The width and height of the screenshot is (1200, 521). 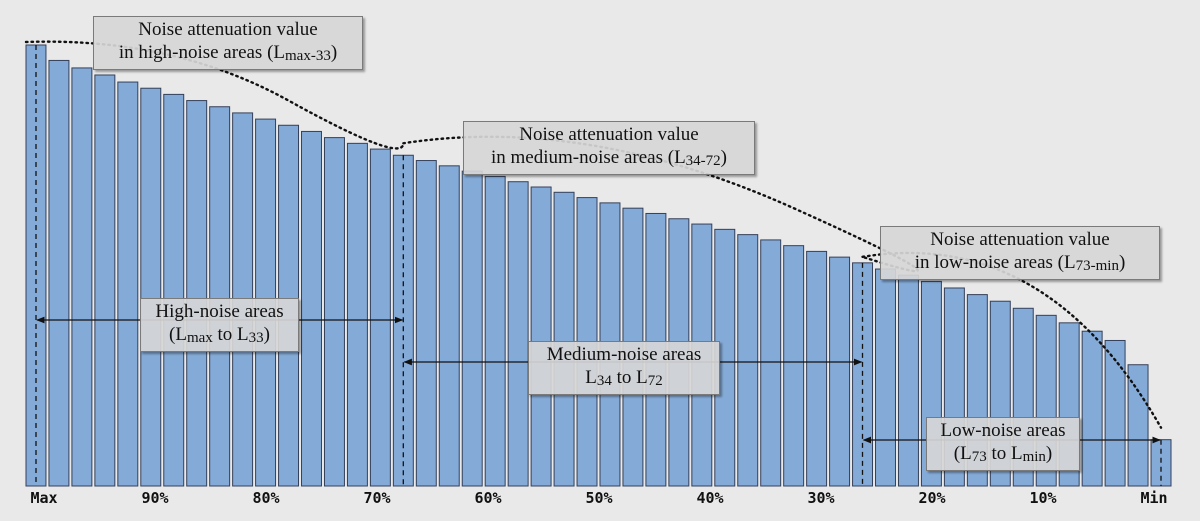 I want to click on x-tick-label: 20%, so click(x=931, y=498).